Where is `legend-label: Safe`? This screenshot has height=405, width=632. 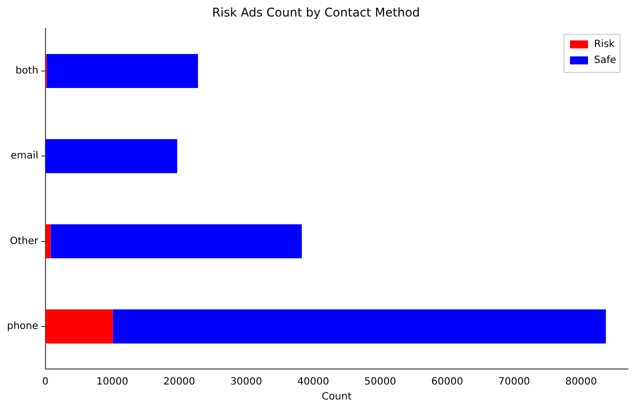
legend-label: Safe is located at coordinates (605, 60).